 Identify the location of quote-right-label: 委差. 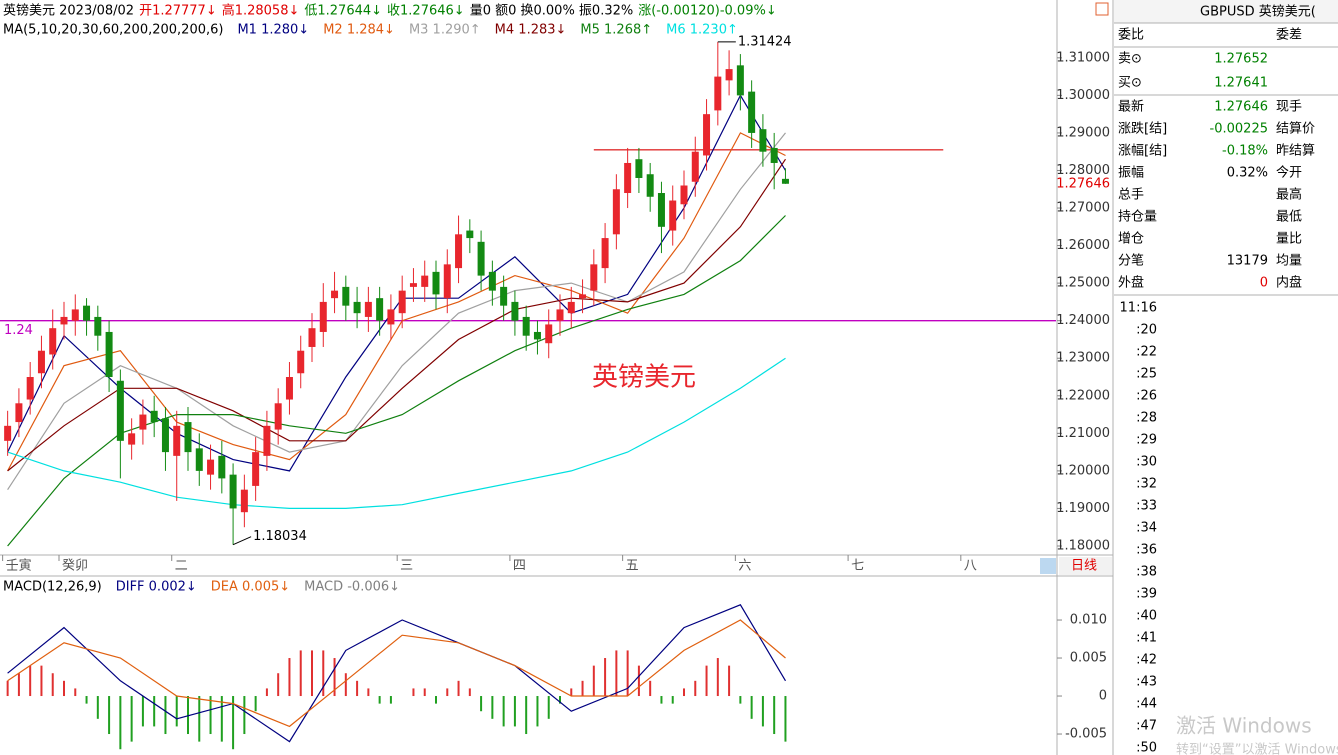
(1289, 35).